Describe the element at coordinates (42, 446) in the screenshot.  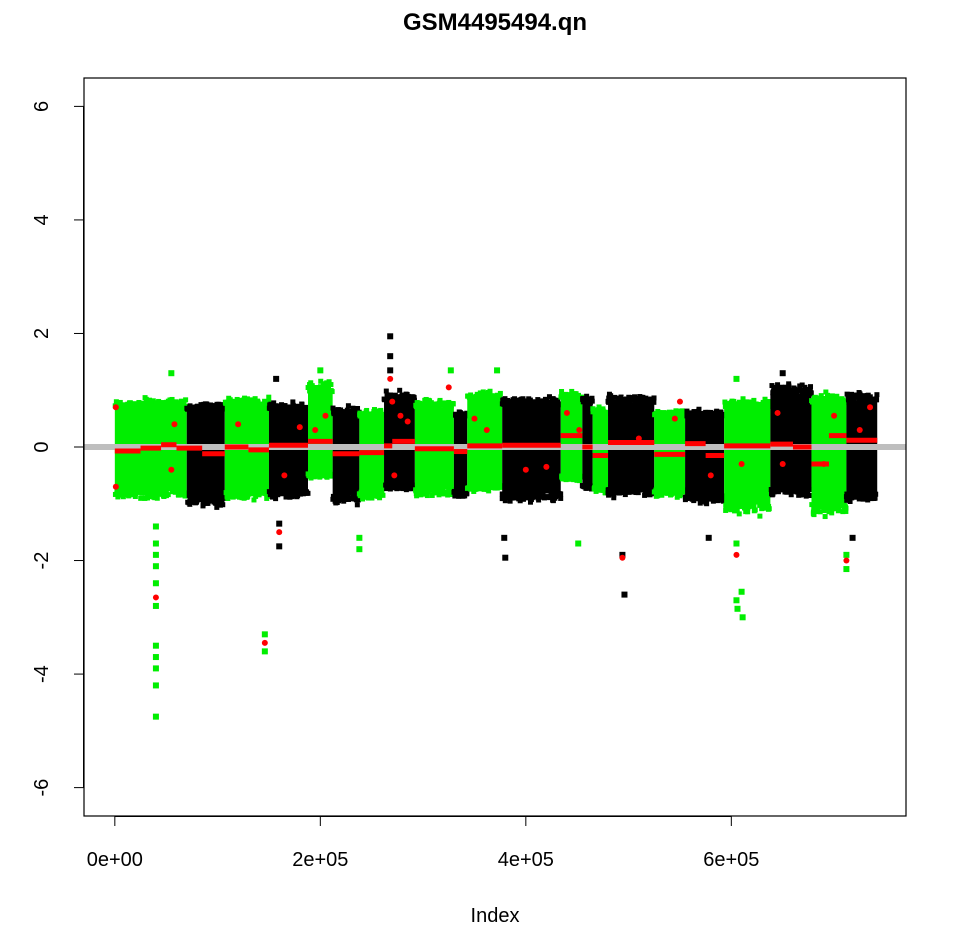
I see `y-tick-label: 0` at that location.